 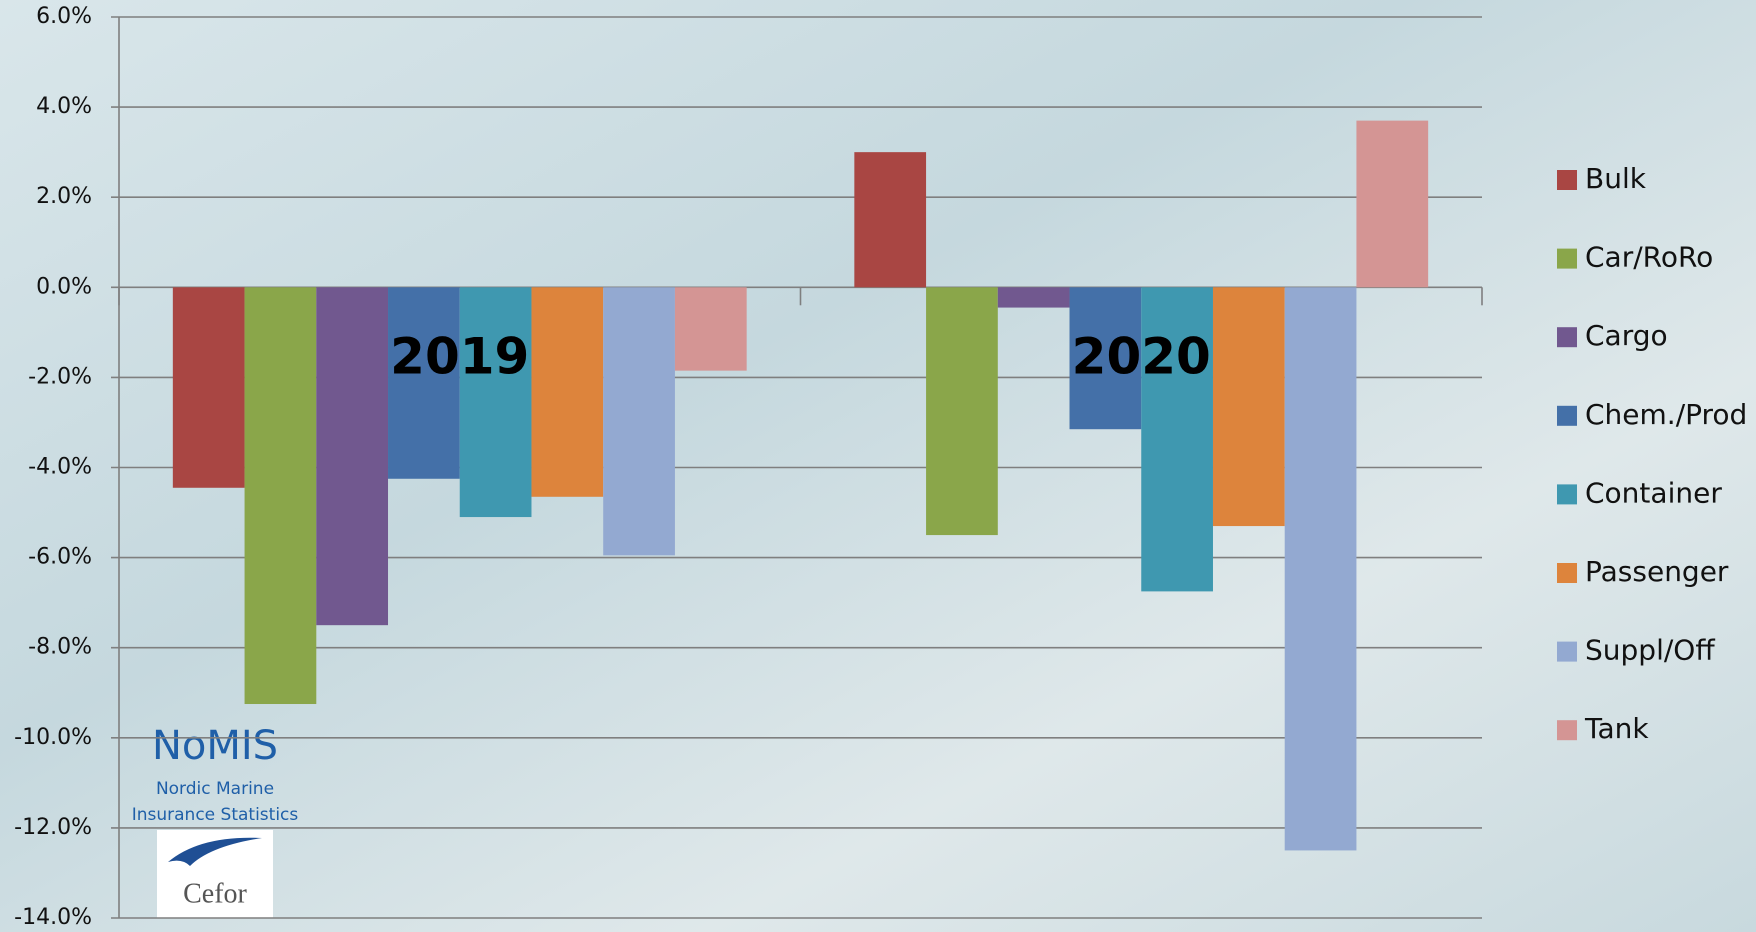 I want to click on category-label: 2020, so click(x=1141, y=357).